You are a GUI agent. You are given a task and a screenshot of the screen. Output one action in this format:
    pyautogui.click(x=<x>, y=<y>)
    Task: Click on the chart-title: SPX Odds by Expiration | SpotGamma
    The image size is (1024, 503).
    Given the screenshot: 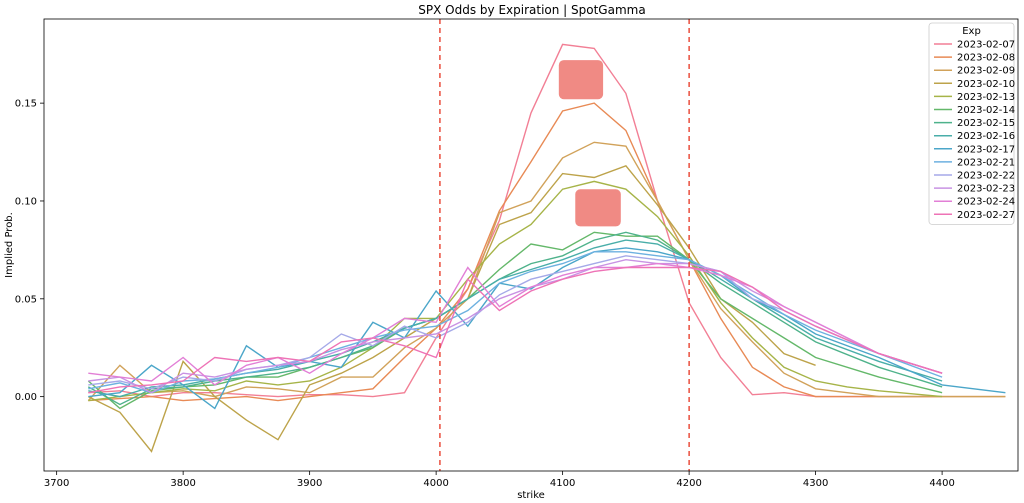 What is the action you would take?
    pyautogui.click(x=531, y=10)
    